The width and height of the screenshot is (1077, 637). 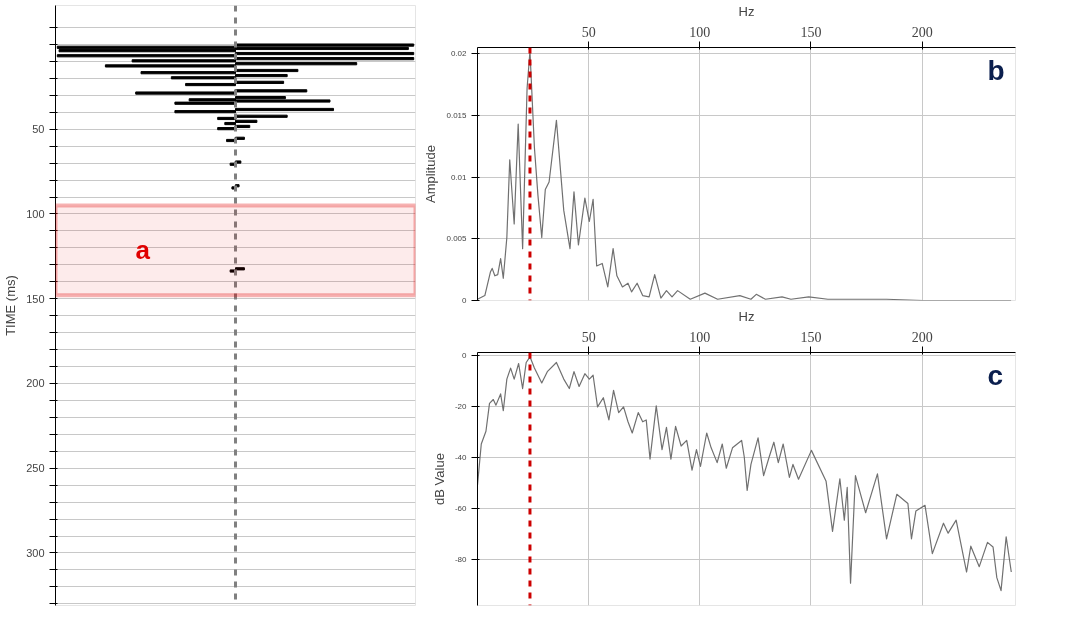 I want to click on y-tick-label: 150, so click(x=35, y=298).